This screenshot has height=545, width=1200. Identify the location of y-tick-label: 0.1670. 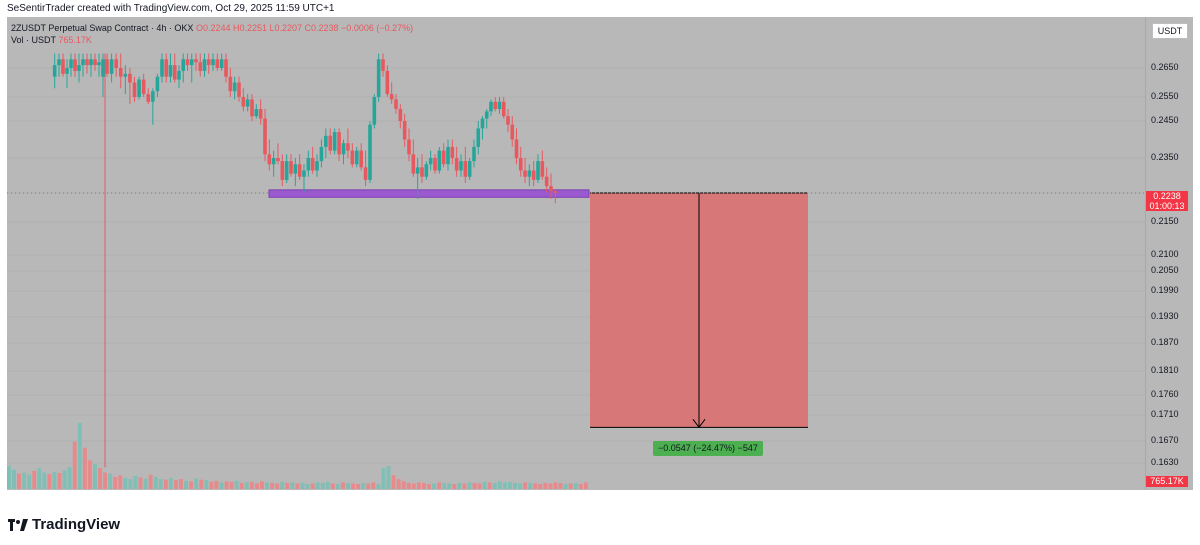
(1165, 440).